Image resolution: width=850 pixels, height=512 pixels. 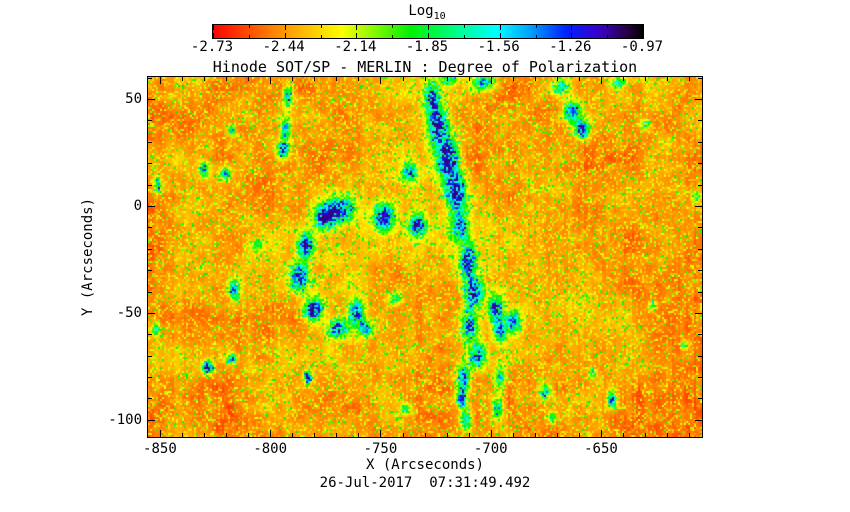 What do you see at coordinates (439, 16) in the screenshot?
I see `colorbar-title-subscript: 10` at bounding box center [439, 16].